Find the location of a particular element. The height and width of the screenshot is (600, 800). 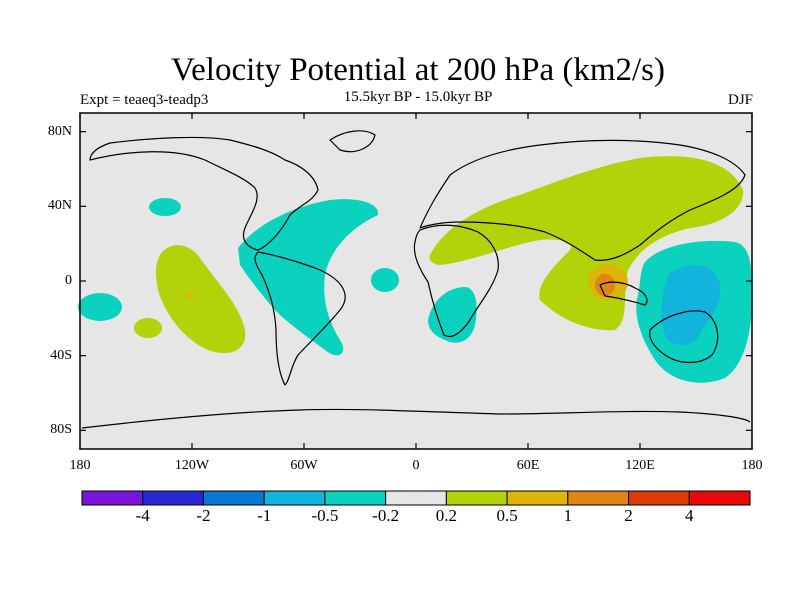

colorbar-label: -0.5 is located at coordinates (325, 515).